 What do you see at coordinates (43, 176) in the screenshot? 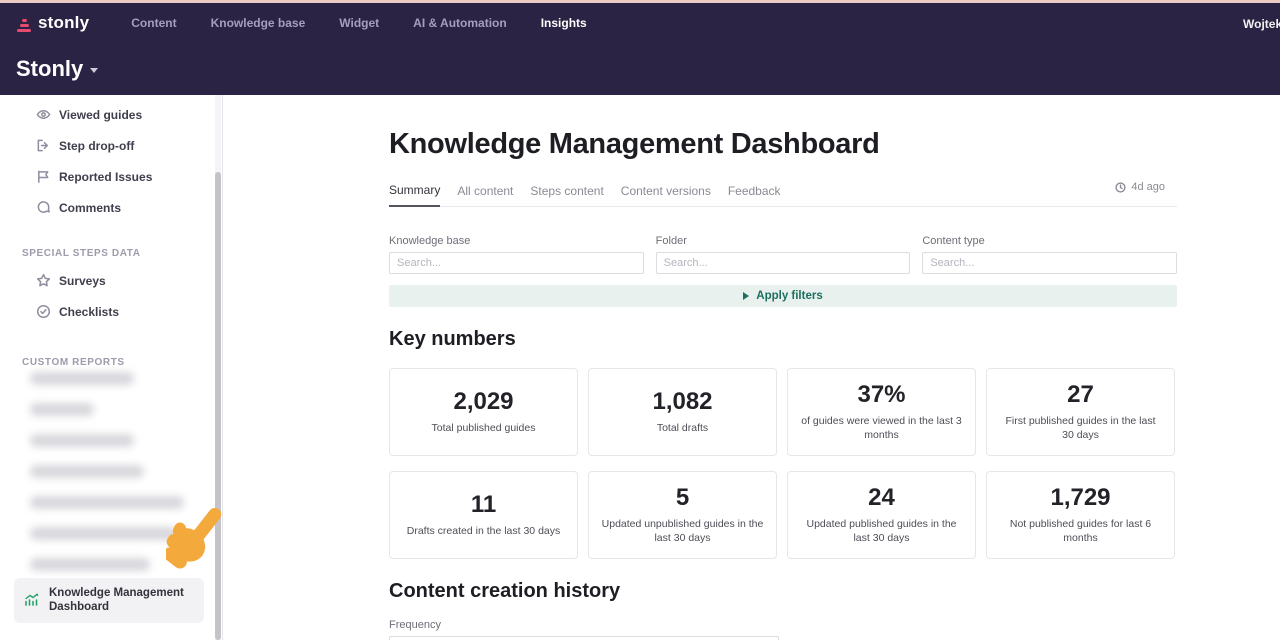
I see `flag-icon` at bounding box center [43, 176].